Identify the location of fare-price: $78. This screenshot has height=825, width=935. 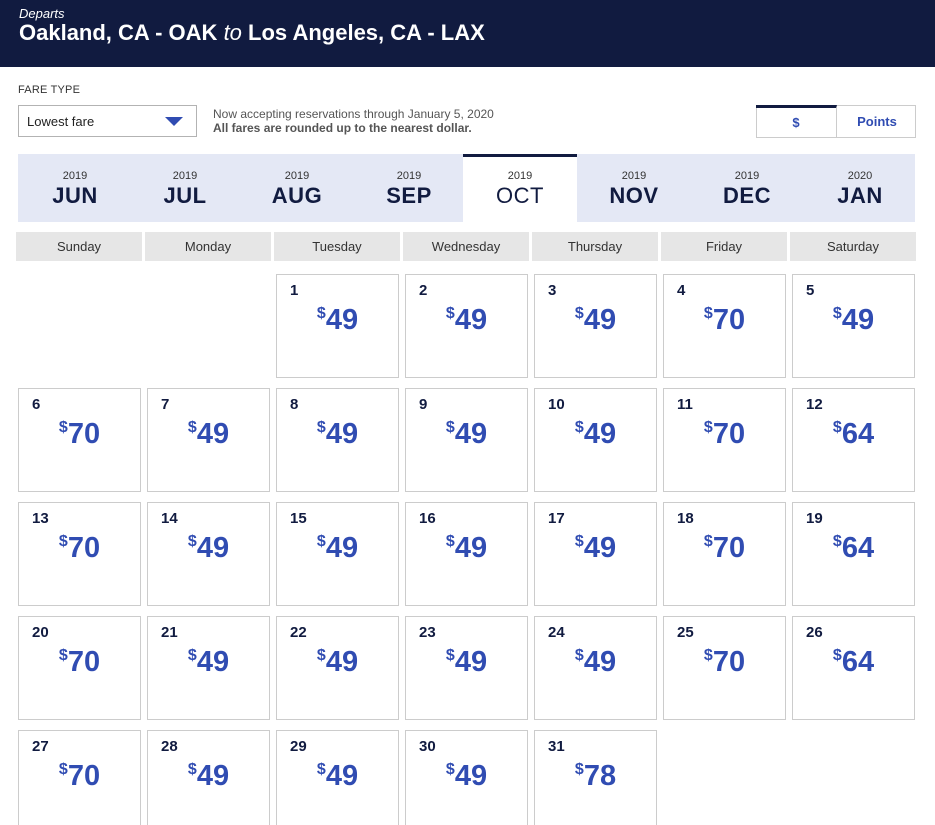
(595, 776).